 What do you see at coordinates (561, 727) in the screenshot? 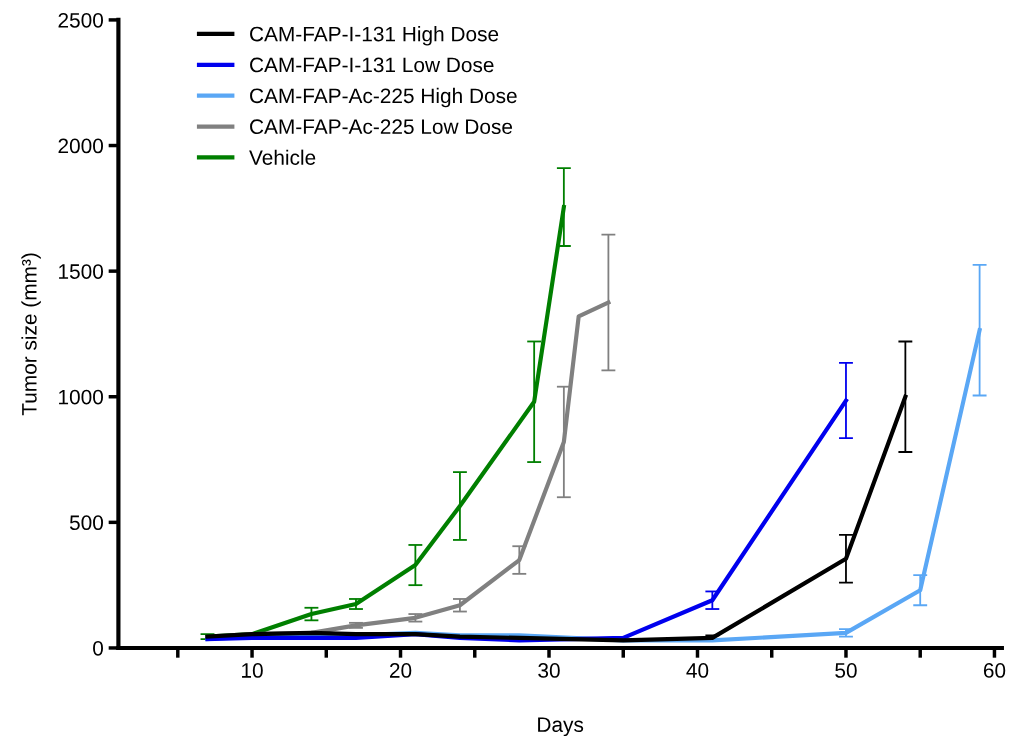
I see `x-axis-title: Days` at bounding box center [561, 727].